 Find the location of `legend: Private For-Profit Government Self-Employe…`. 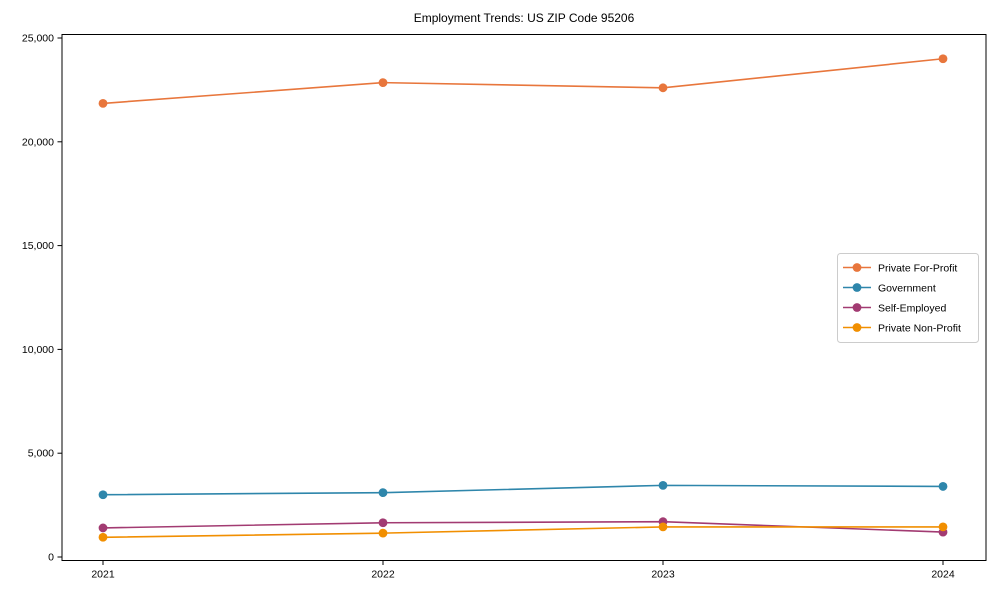

legend: Private For-Profit Government Self-Employe… is located at coordinates (908, 298).